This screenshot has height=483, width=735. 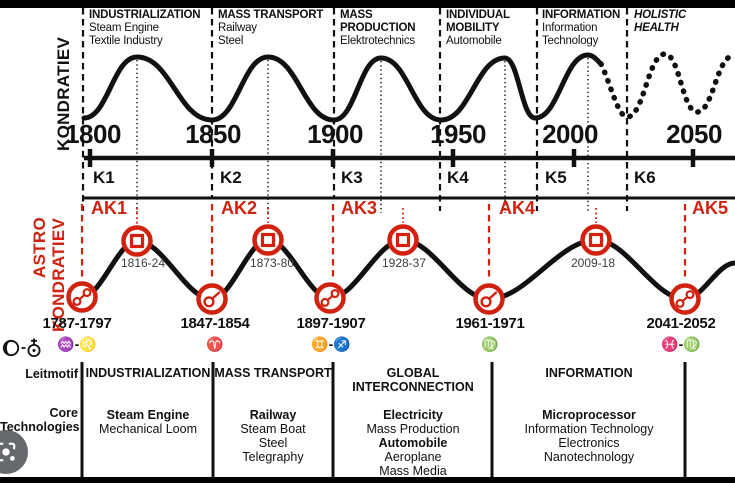 I want to click on core-tech-col1: Steam Engine Mechanical Loom, so click(x=148, y=422).